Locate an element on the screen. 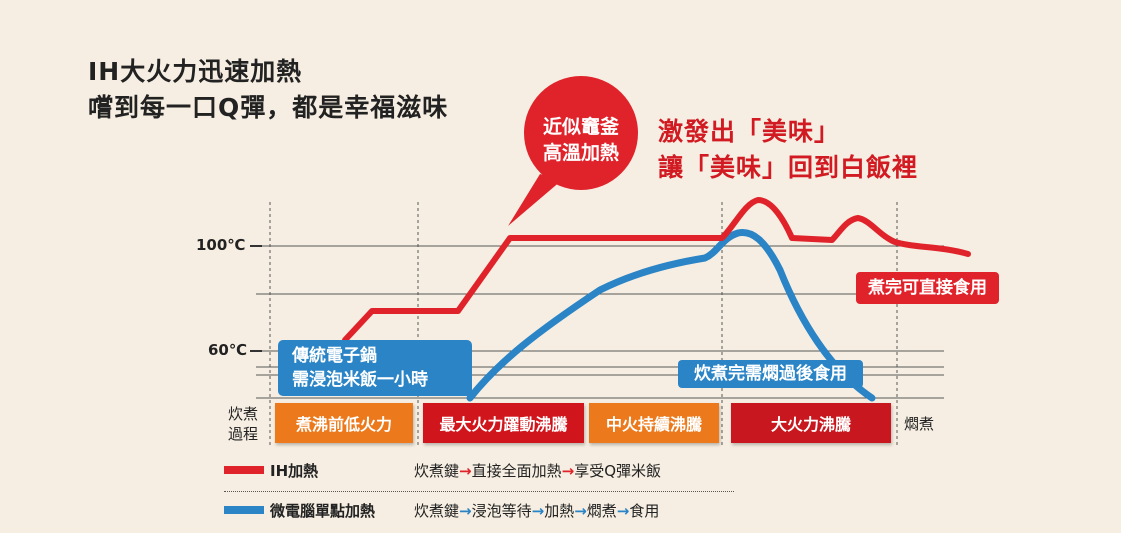 The width and height of the screenshot is (1121, 533). legend-micro-label: 微電腦單點加熱 is located at coordinates (323, 511).